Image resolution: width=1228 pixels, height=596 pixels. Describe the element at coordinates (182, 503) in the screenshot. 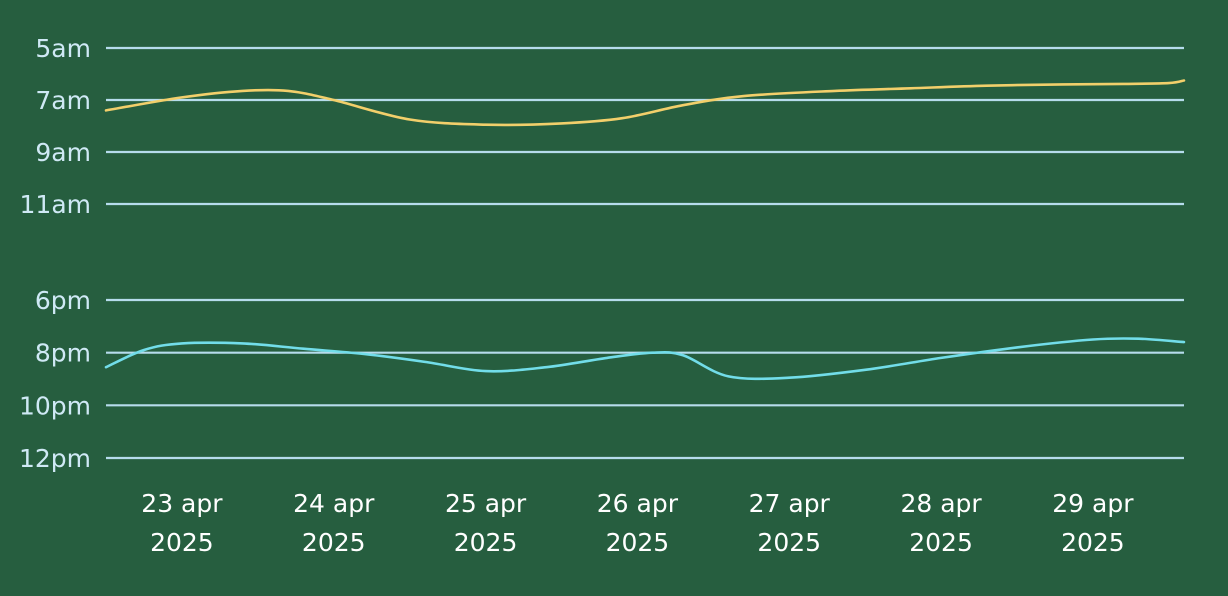

I see `x-tick-date: 23 apr` at that location.